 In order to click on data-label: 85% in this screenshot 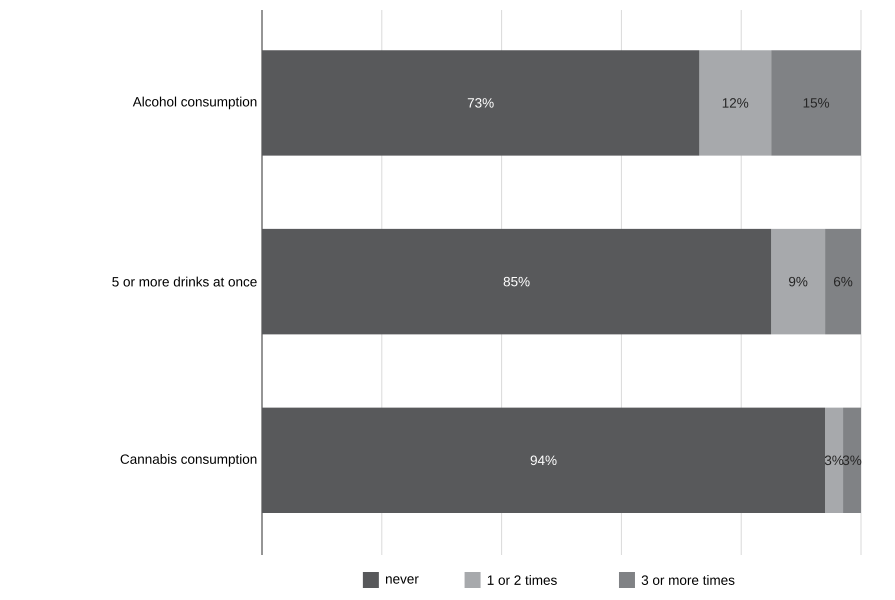, I will do `click(517, 281)`.